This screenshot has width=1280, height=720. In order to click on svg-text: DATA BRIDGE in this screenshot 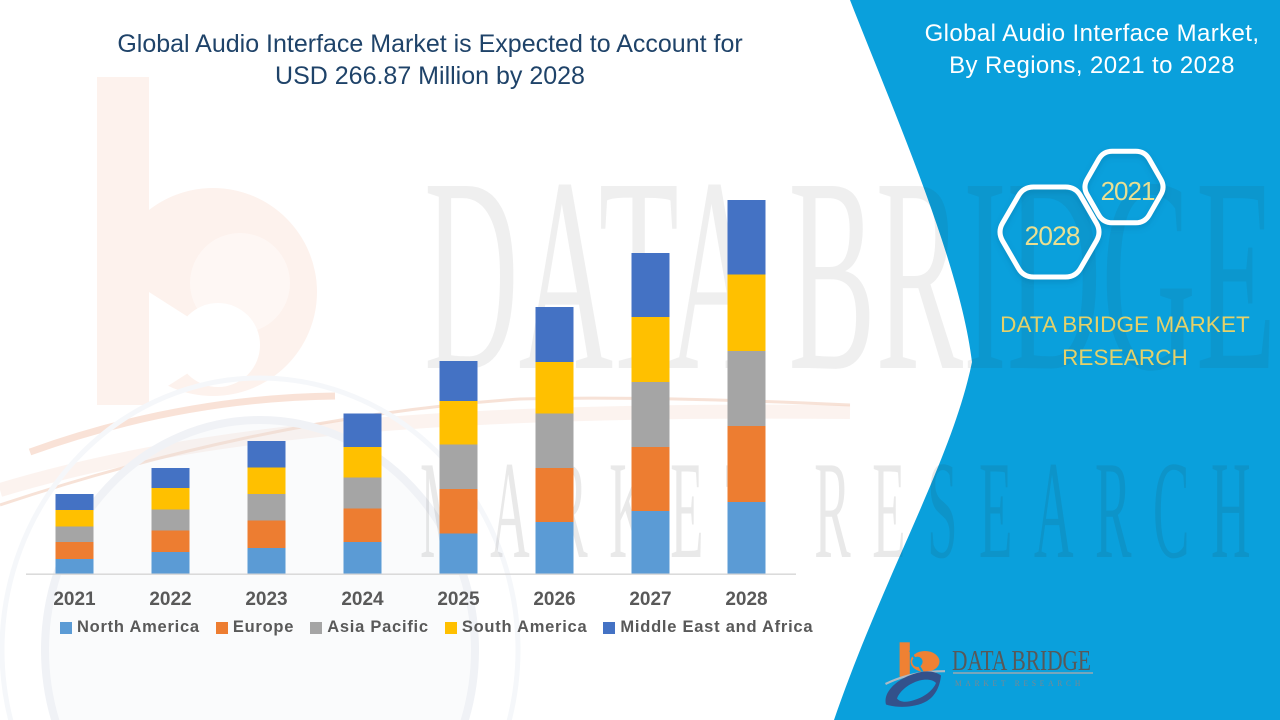, I will do `click(1021, 661)`.